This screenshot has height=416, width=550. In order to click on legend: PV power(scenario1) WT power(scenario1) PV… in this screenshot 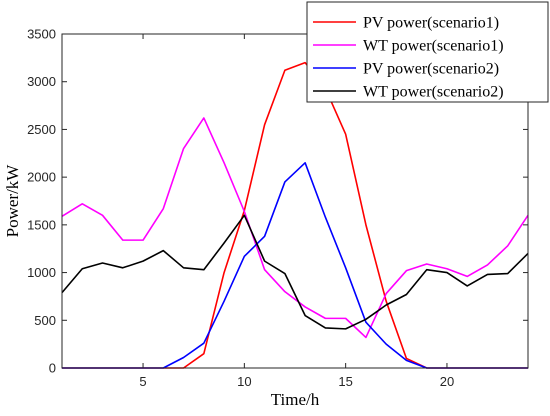, I will do `click(427, 52)`.